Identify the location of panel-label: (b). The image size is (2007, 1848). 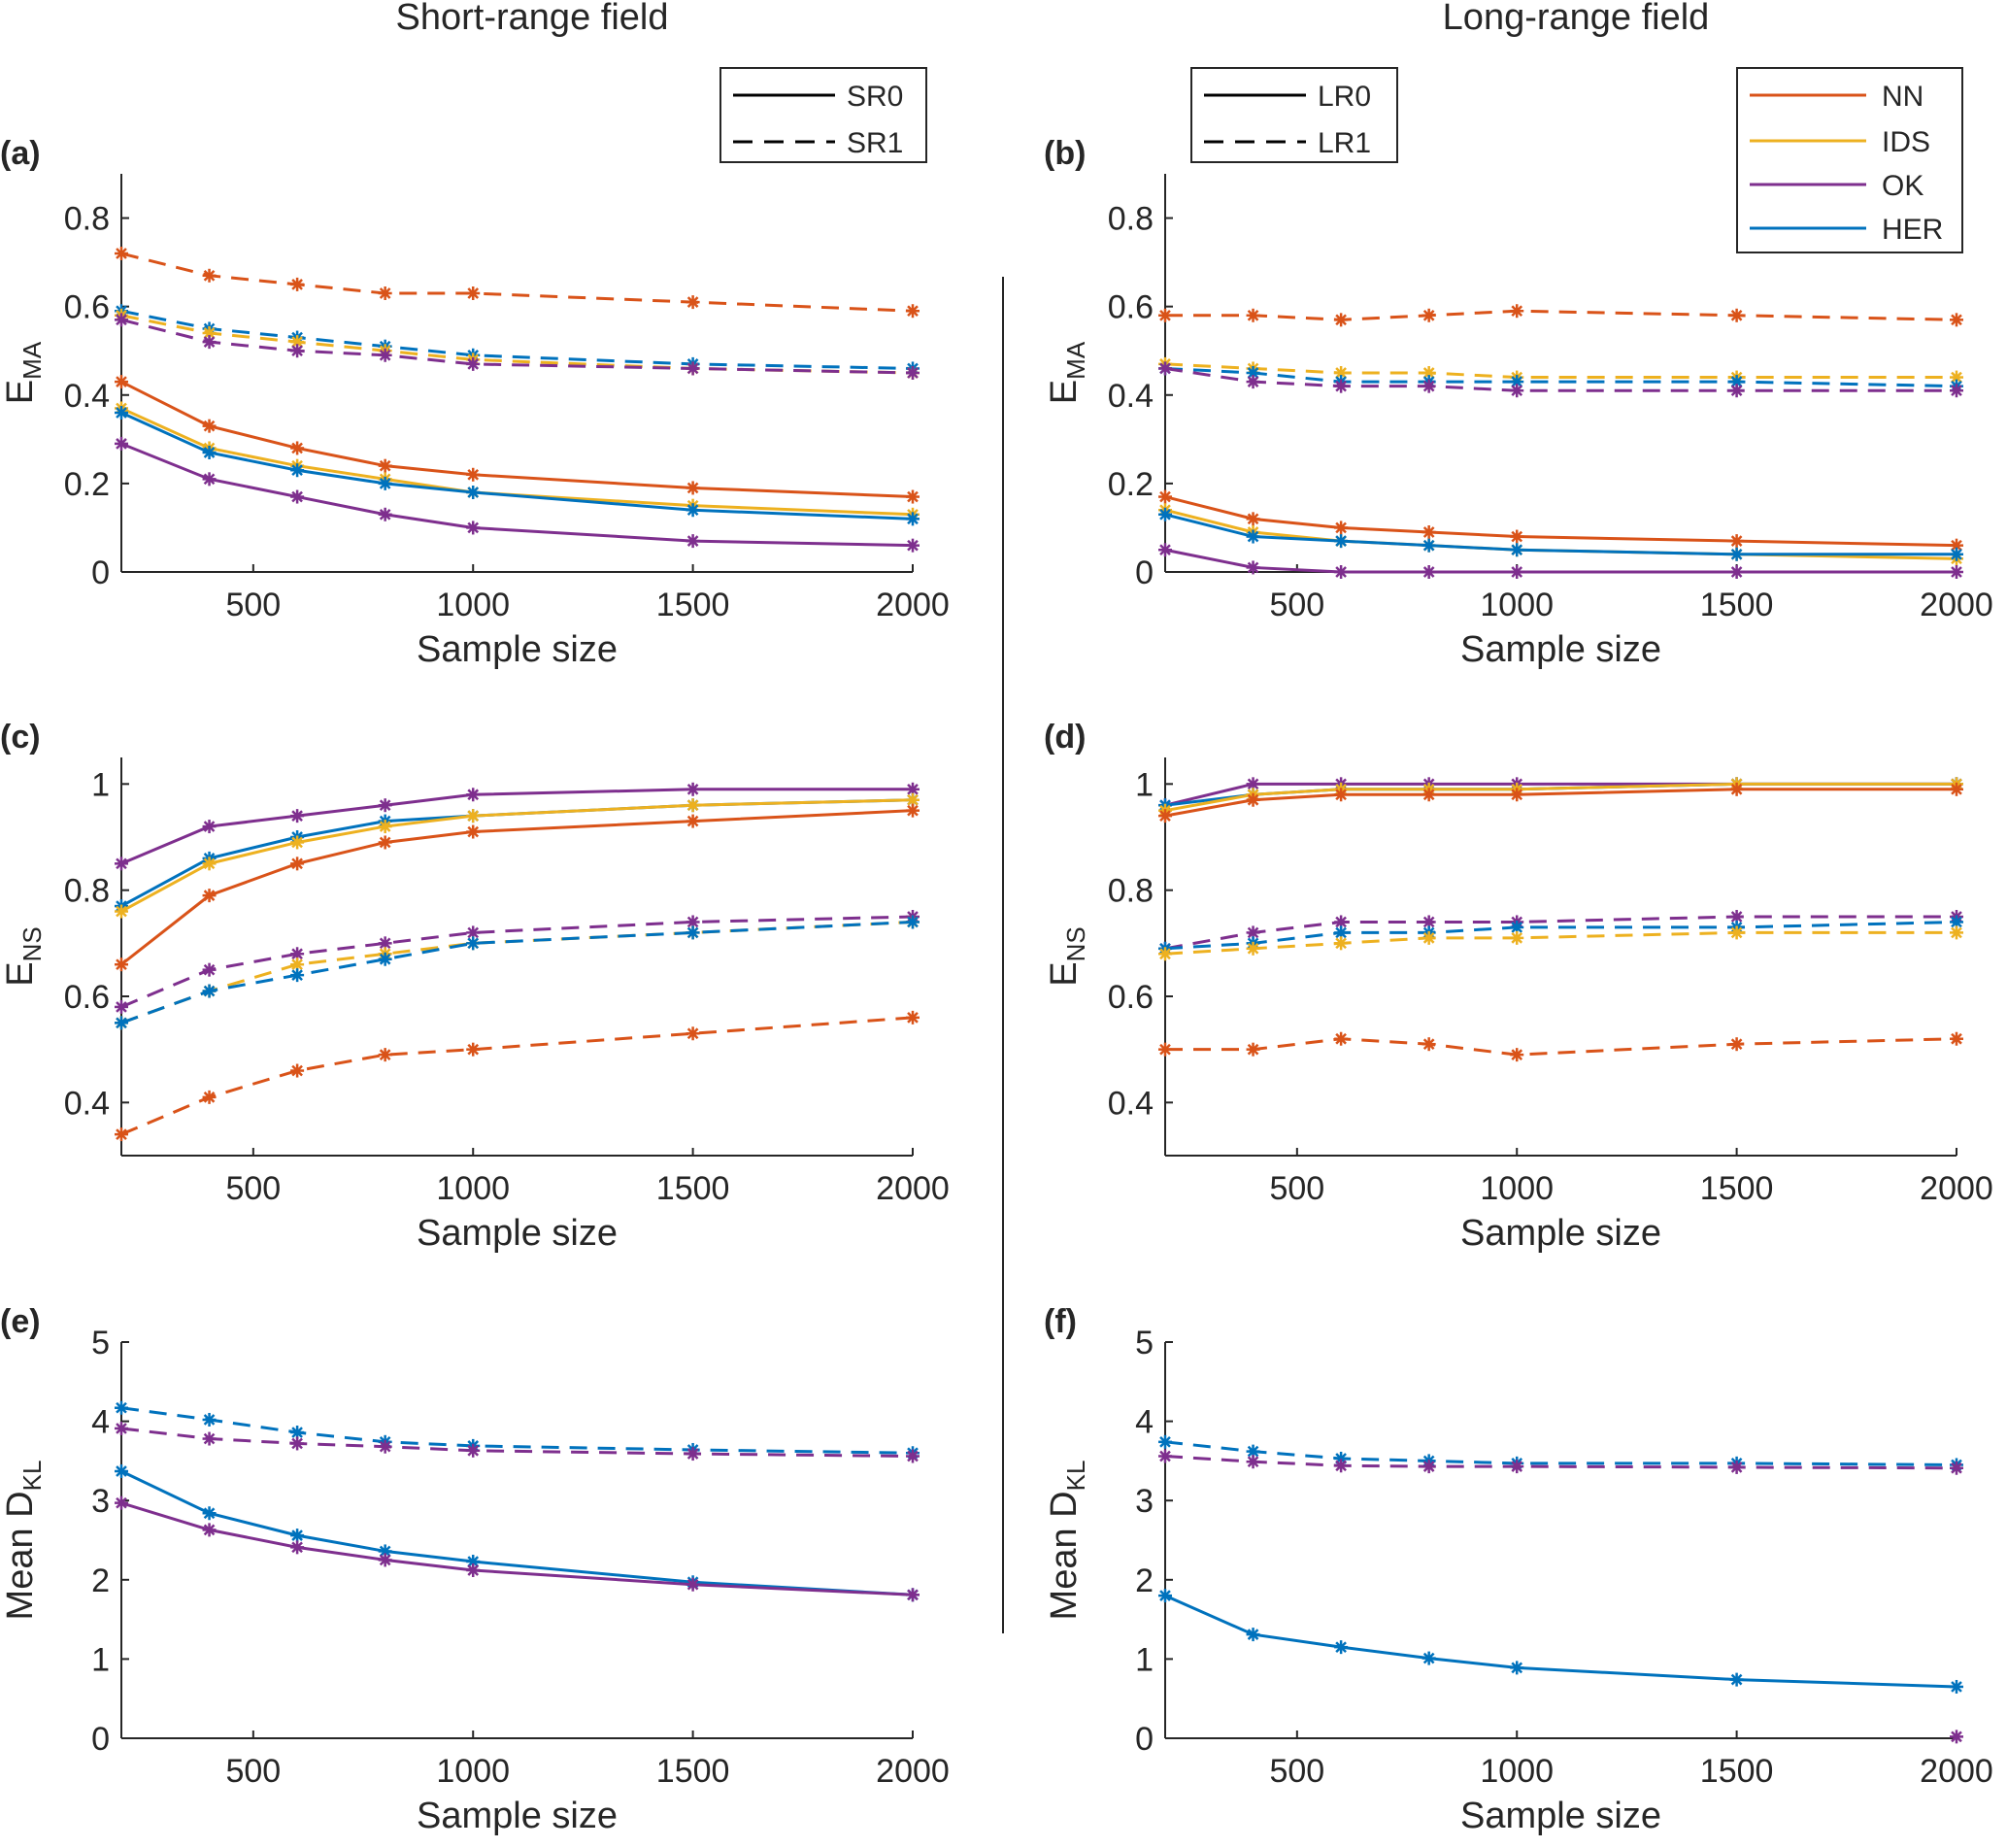
(1065, 153).